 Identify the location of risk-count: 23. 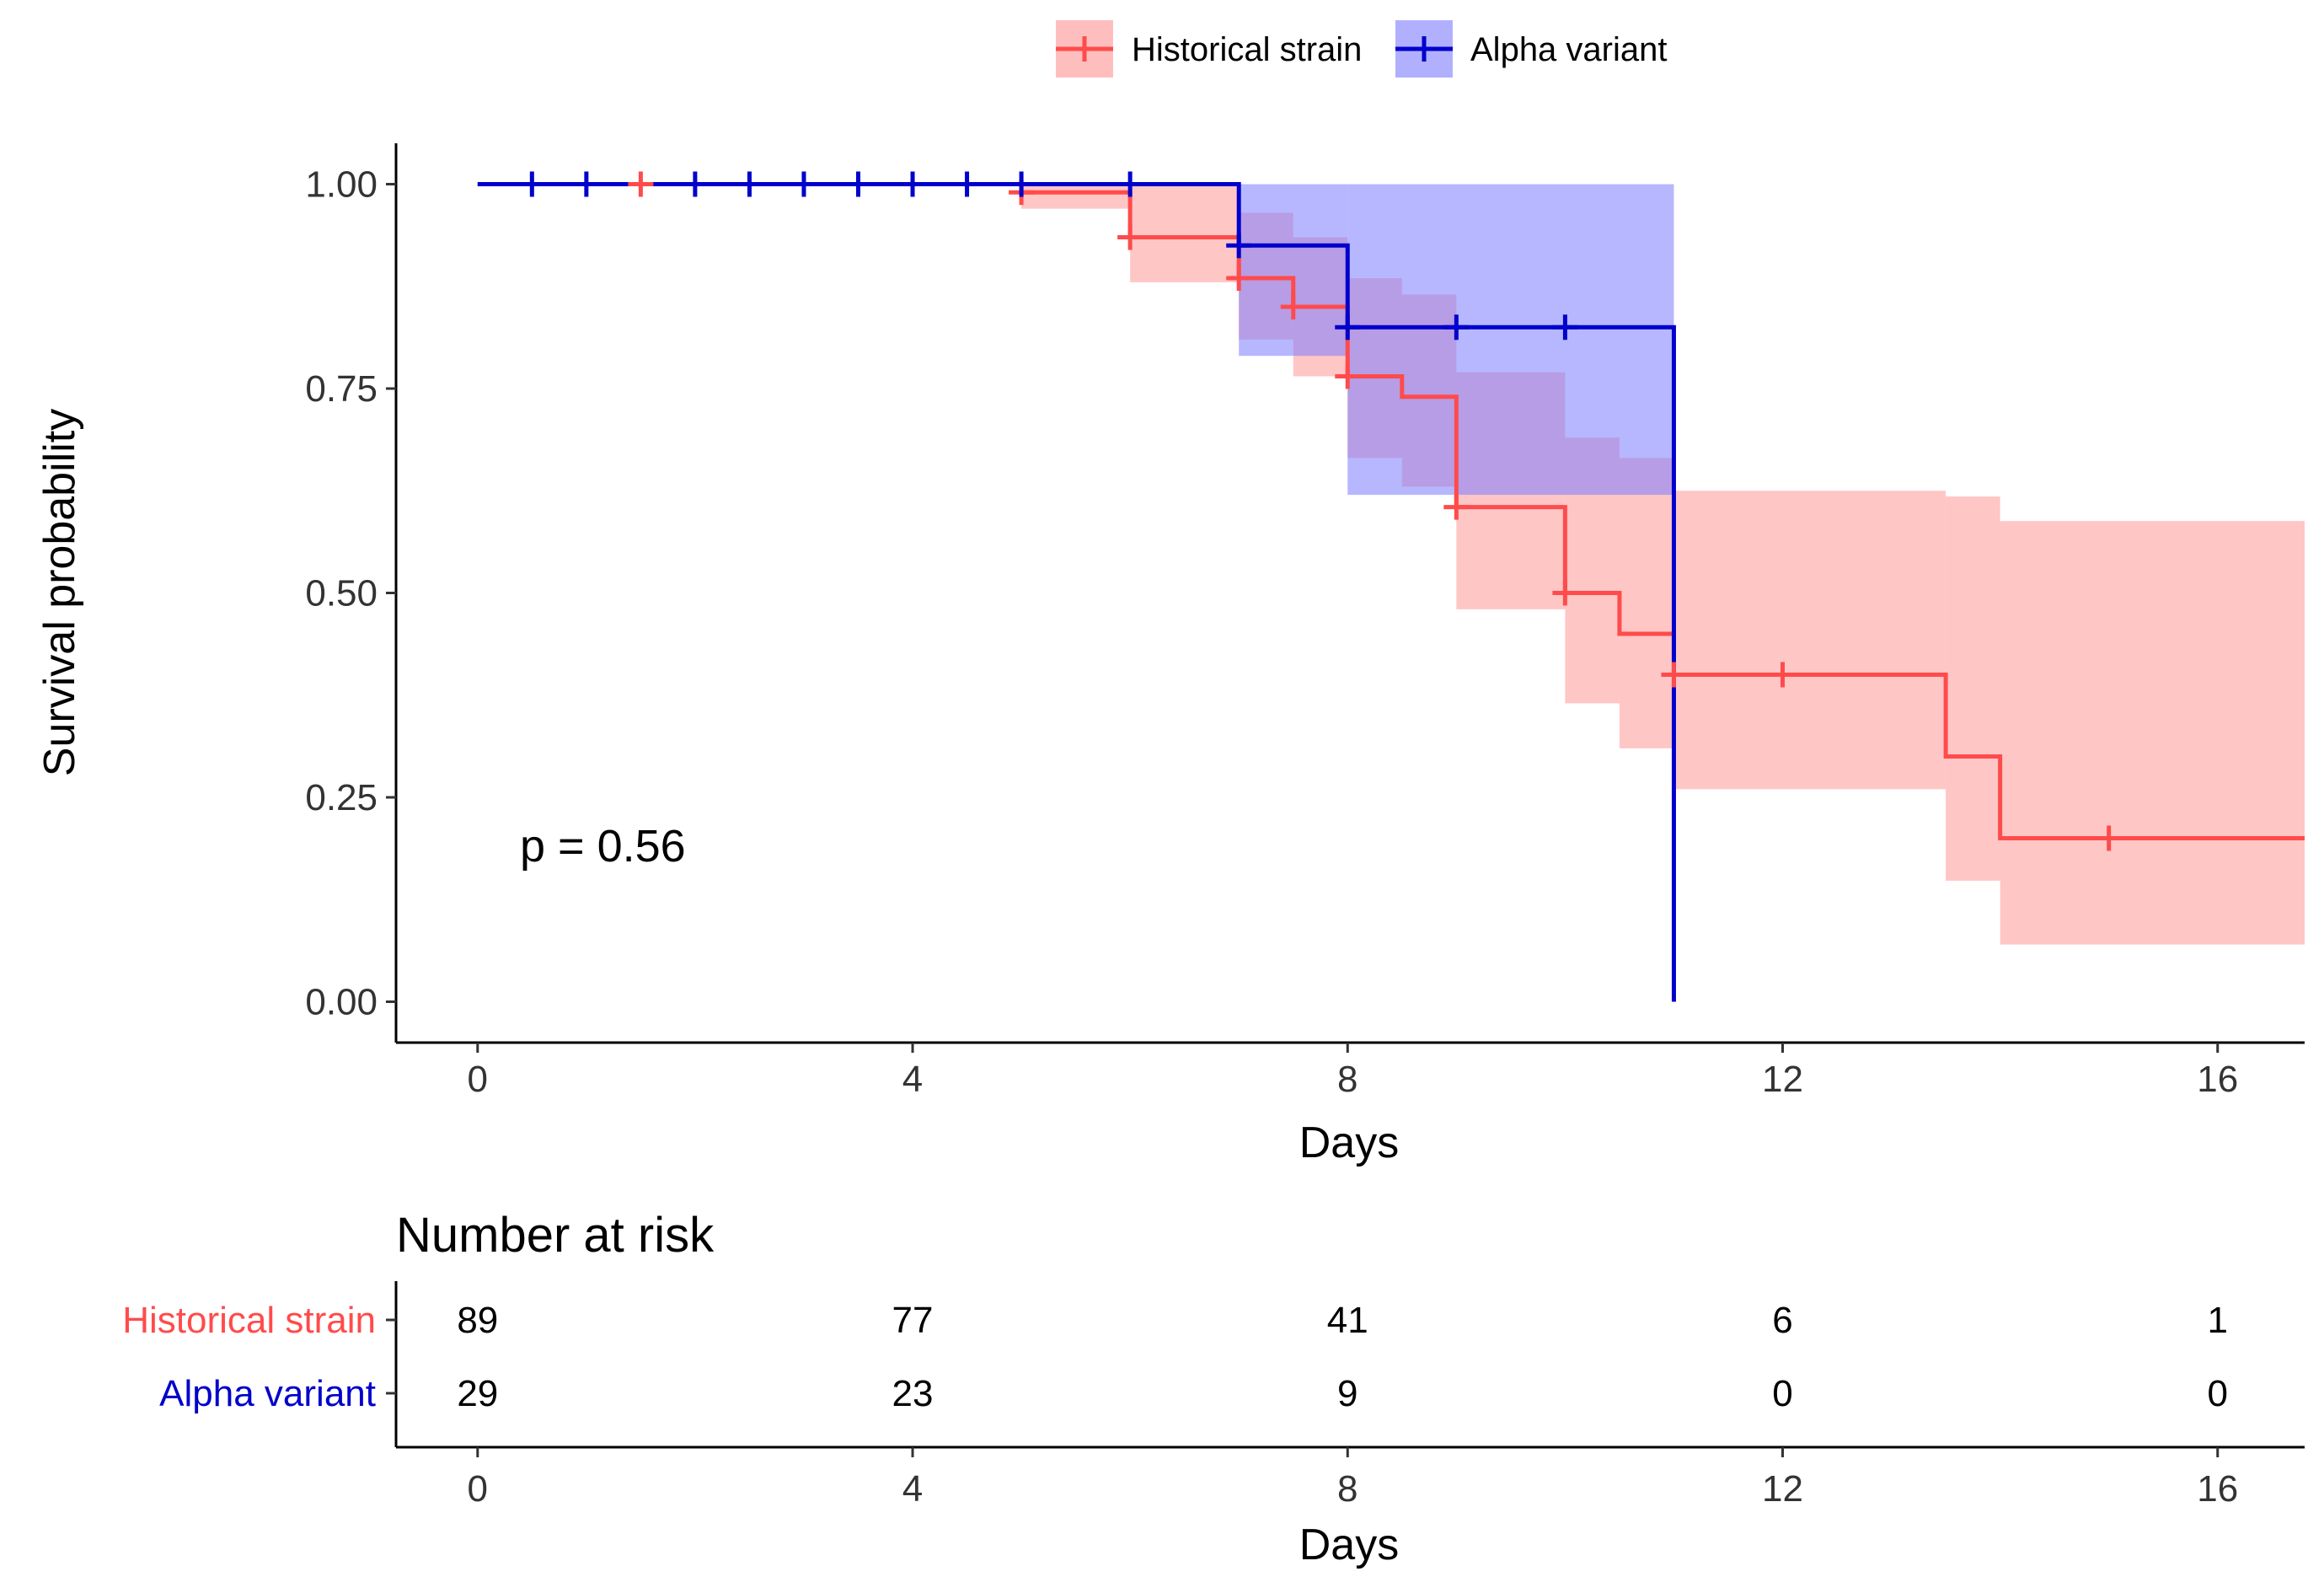
(913, 1393).